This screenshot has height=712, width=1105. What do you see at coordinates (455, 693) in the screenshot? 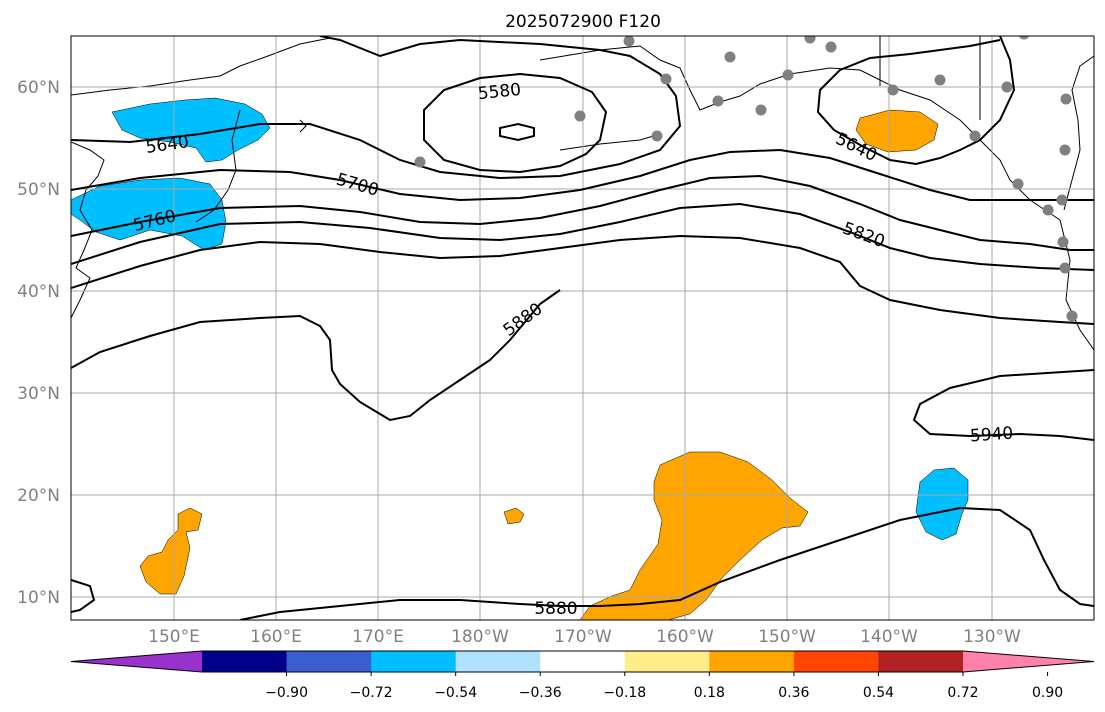
I see `colorbar-tick-label: −0.54` at bounding box center [455, 693].